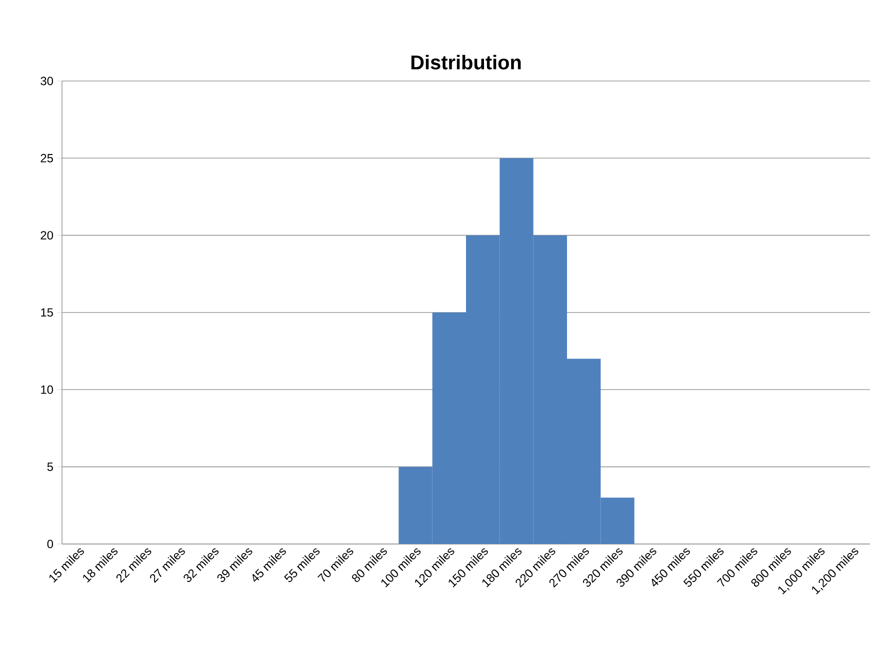  I want to click on y-tick-label: 25, so click(46, 158).